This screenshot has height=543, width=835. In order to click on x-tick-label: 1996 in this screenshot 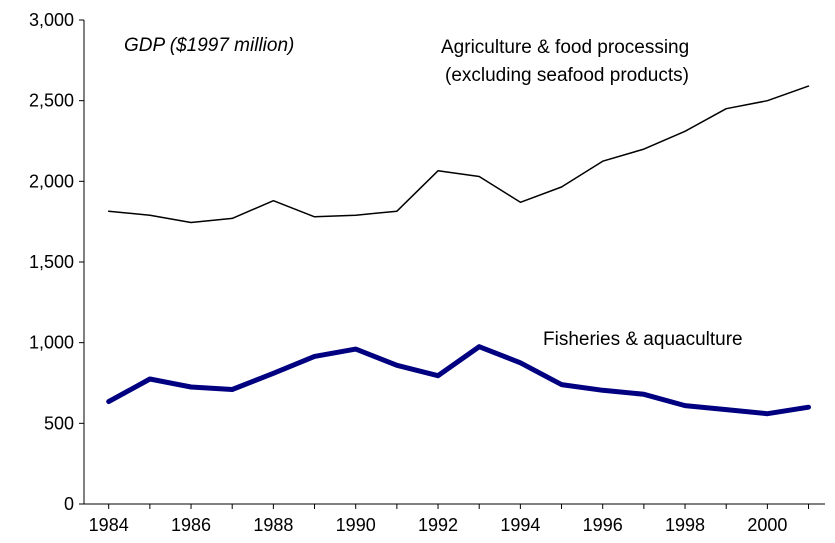, I will do `click(603, 525)`.